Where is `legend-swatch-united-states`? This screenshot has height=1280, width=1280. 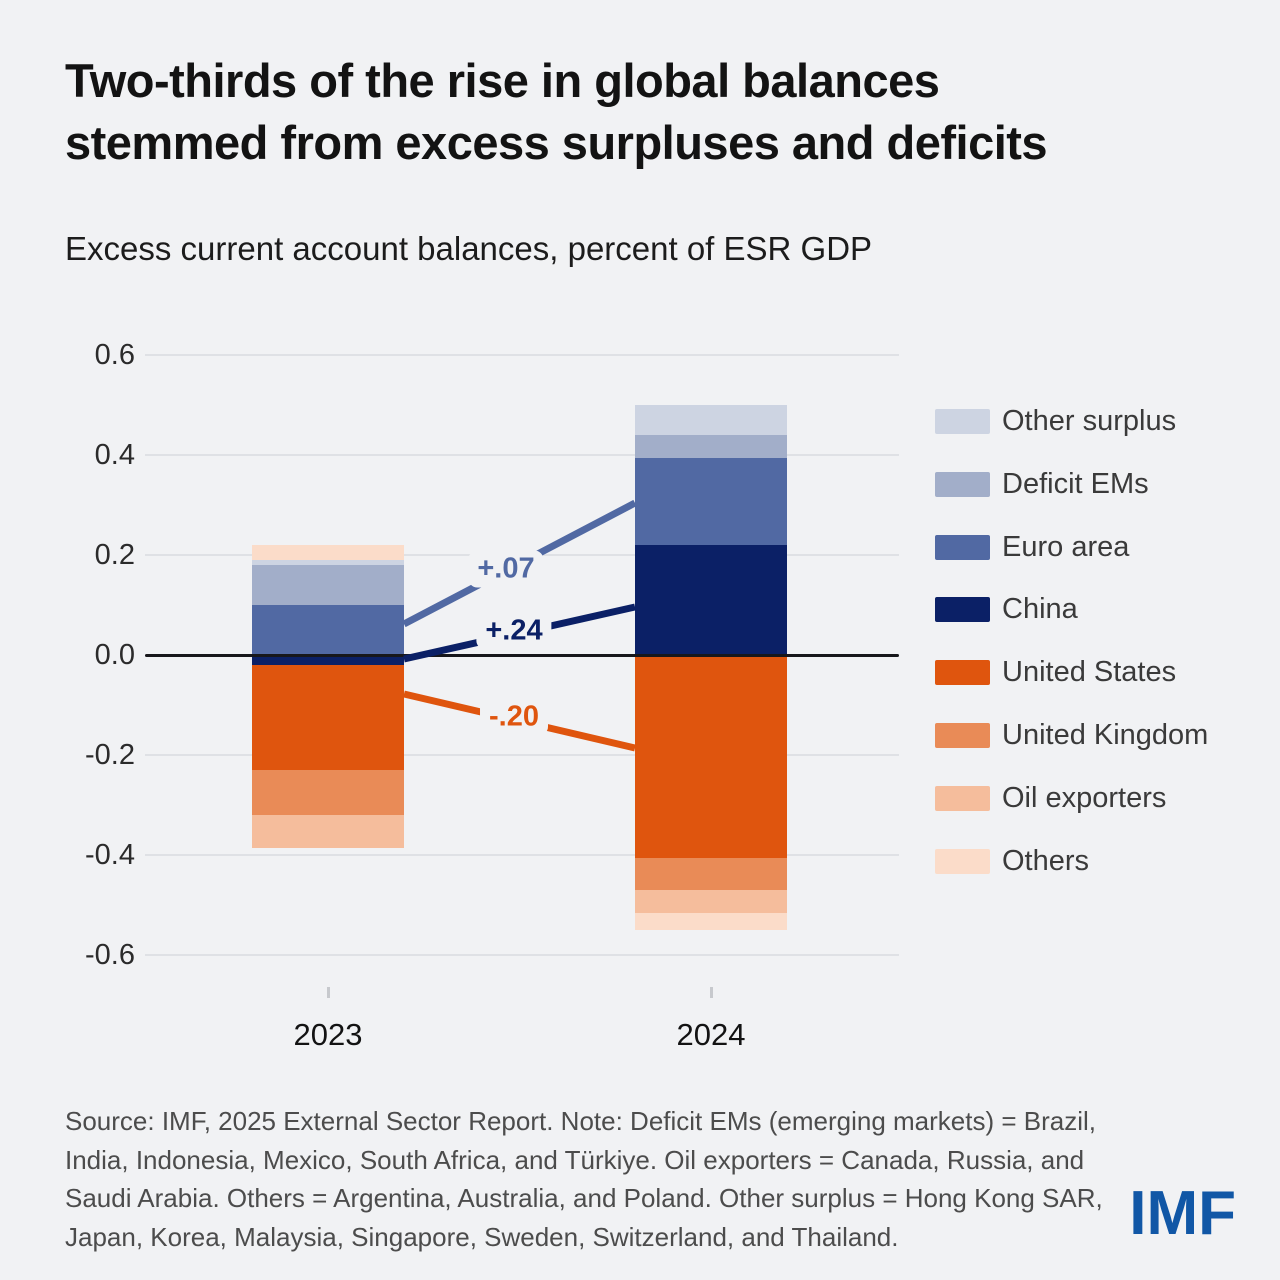 legend-swatch-united-states is located at coordinates (962, 673).